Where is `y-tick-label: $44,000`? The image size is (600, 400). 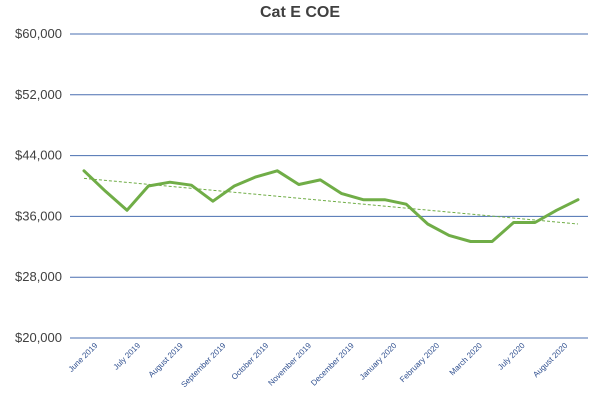
y-tick-label: $44,000 is located at coordinates (38, 155).